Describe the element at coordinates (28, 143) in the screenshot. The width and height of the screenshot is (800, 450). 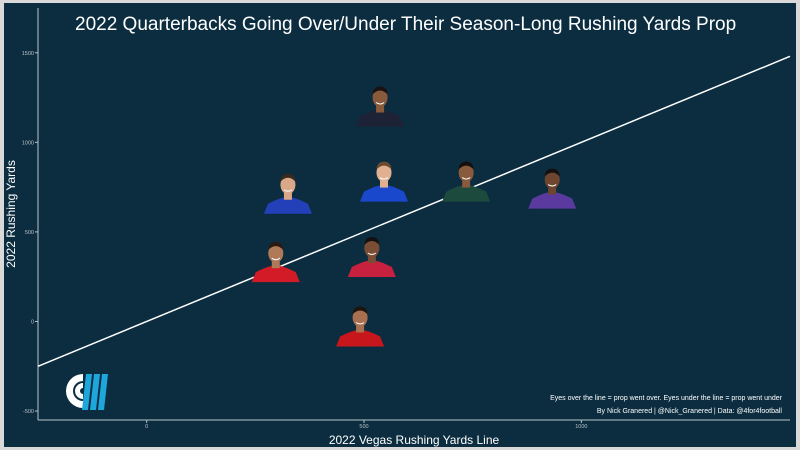
I see `y-tick-label: 1000` at that location.